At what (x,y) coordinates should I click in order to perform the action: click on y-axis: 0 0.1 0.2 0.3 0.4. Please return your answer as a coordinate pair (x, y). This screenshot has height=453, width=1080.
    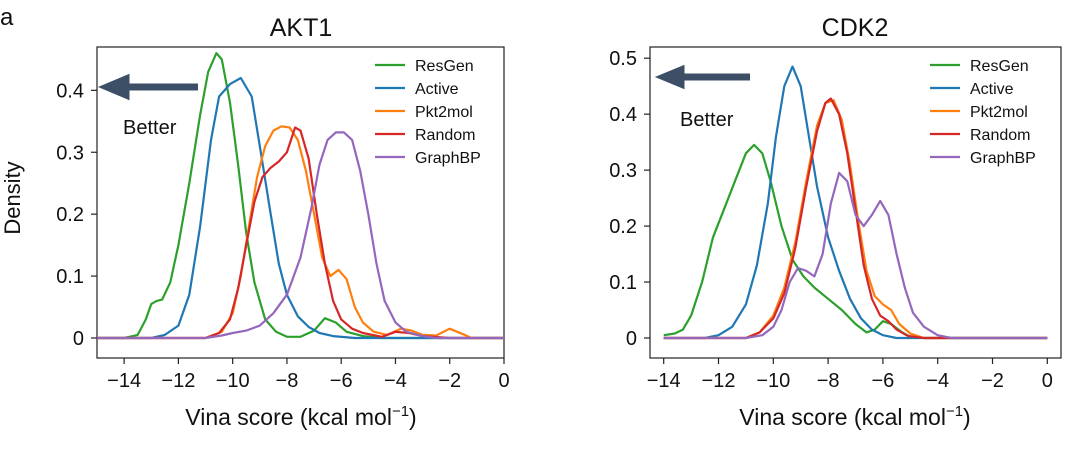
    Looking at the image, I should click on (76, 215).